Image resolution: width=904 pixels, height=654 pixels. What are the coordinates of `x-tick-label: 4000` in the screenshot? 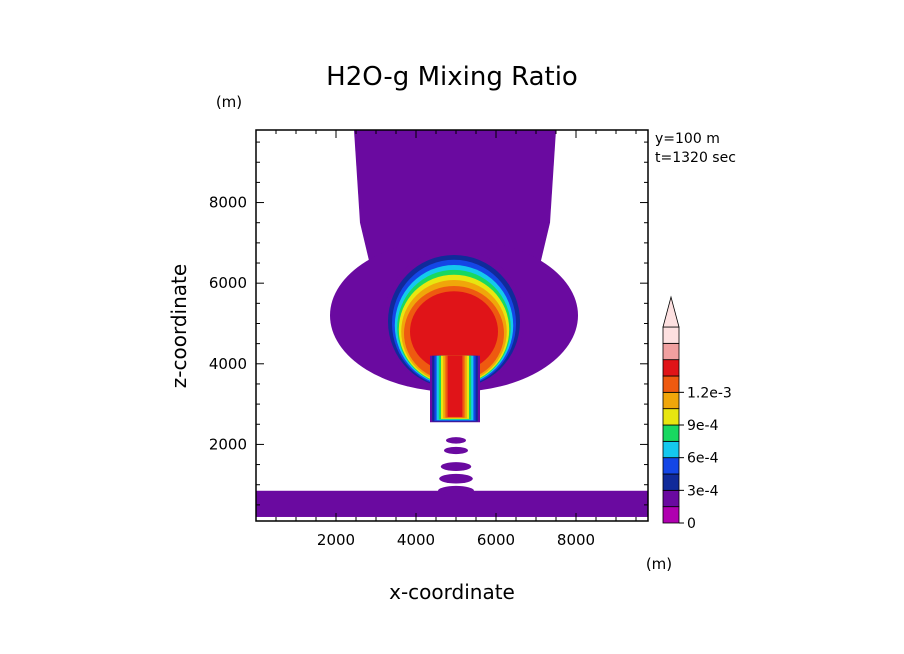 It's located at (416, 540).